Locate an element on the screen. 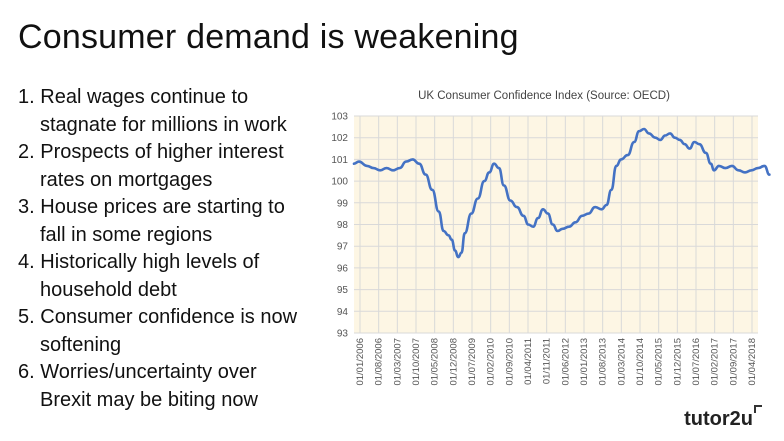 The image size is (784, 441). list-text: Historically high levels of is located at coordinates (150, 262).